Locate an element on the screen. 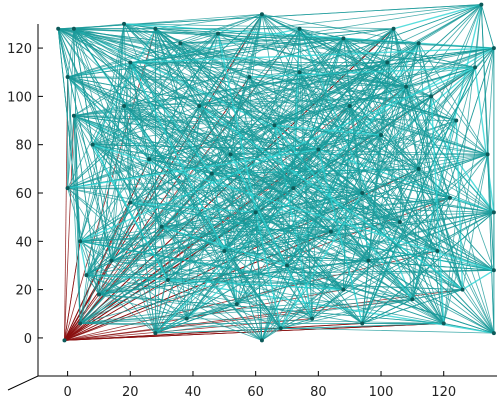 The height and width of the screenshot is (402, 497). x-axis-line is located at coordinates (252, 383).